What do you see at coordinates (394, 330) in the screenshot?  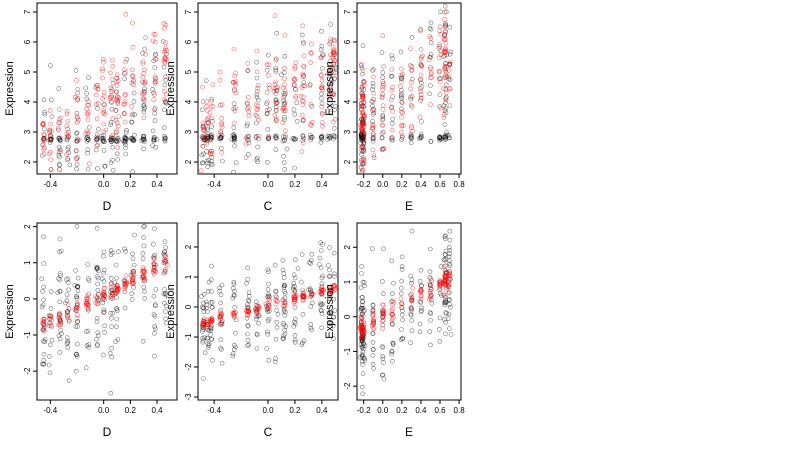 I see `panel-6: -0.2 0.0 0.2 0.4 0.6 0.8 -2 -1 0 1 2 E Expression` at bounding box center [394, 330].